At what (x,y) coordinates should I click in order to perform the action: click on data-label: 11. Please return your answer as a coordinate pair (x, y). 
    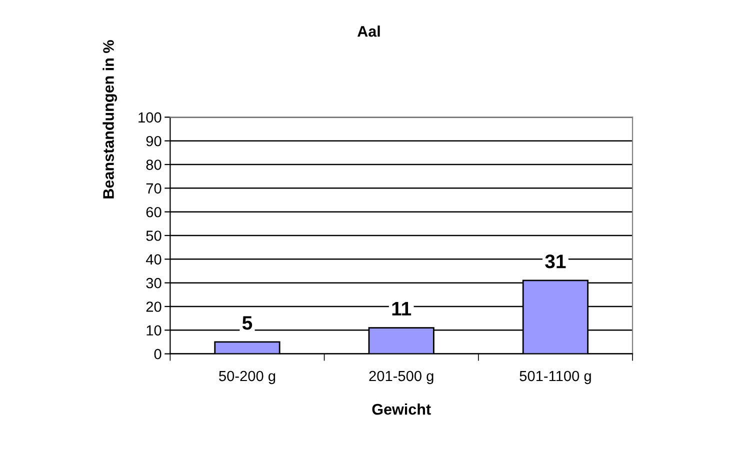
    Looking at the image, I should click on (402, 309).